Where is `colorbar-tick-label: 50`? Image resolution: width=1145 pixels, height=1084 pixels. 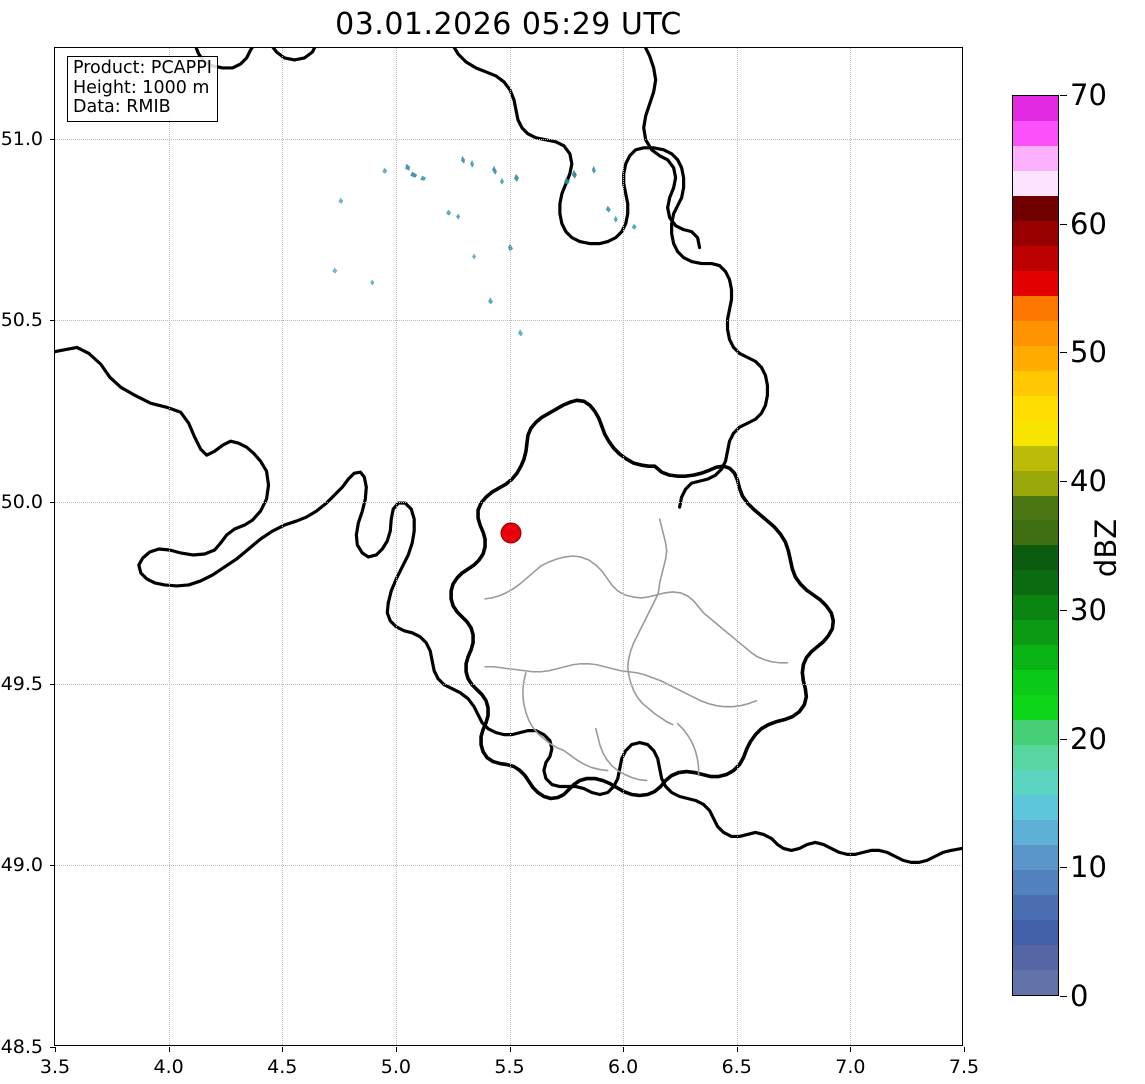 colorbar-tick-label: 50 is located at coordinates (1088, 352).